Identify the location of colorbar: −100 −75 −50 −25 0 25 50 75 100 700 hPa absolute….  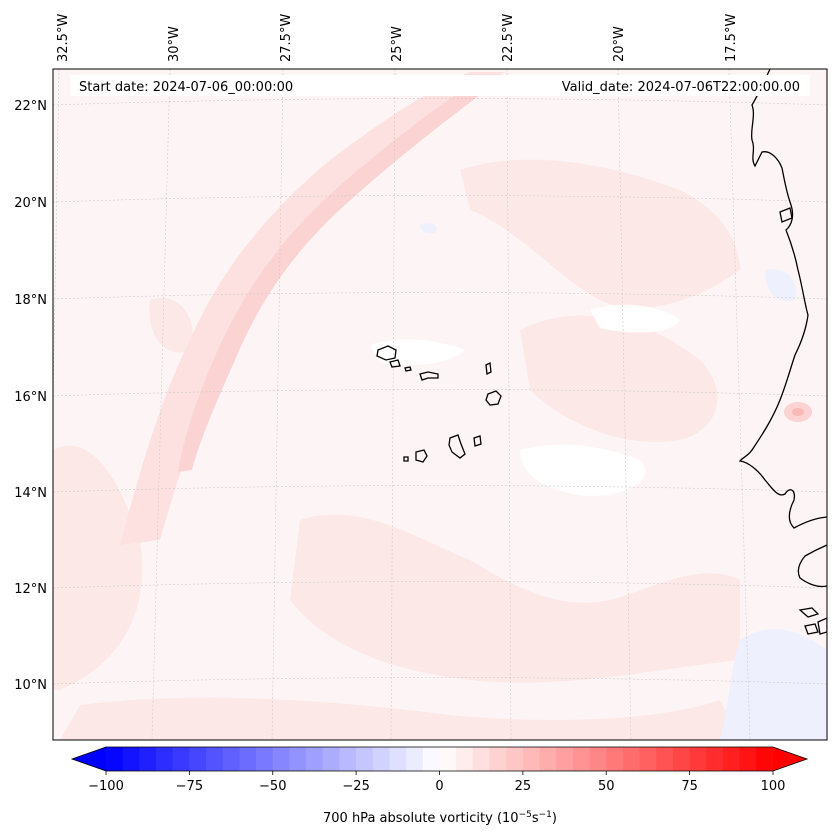
(439, 786).